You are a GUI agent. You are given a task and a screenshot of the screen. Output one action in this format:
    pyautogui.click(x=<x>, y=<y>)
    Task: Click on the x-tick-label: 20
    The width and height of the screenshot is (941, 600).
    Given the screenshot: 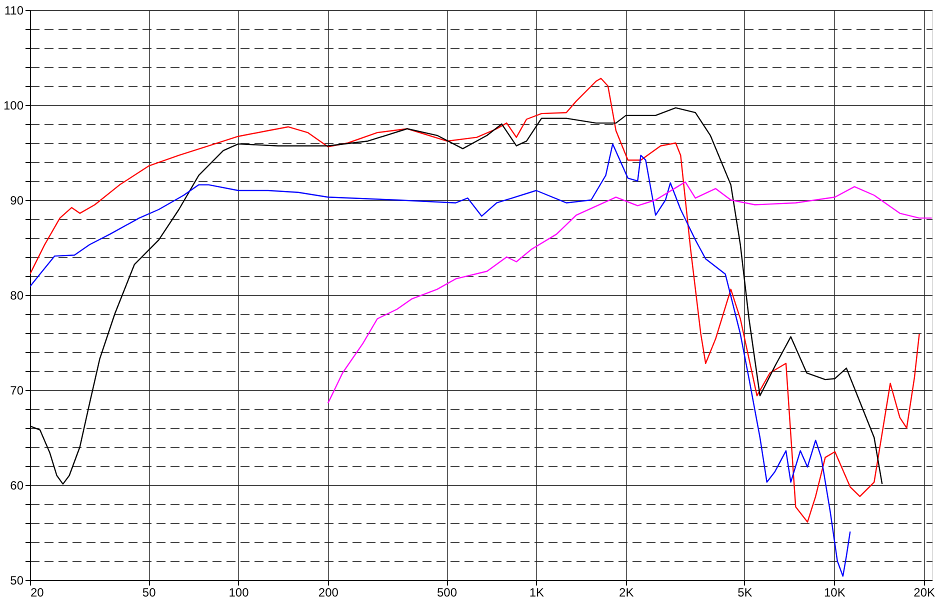 What is the action you would take?
    pyautogui.click(x=37, y=593)
    